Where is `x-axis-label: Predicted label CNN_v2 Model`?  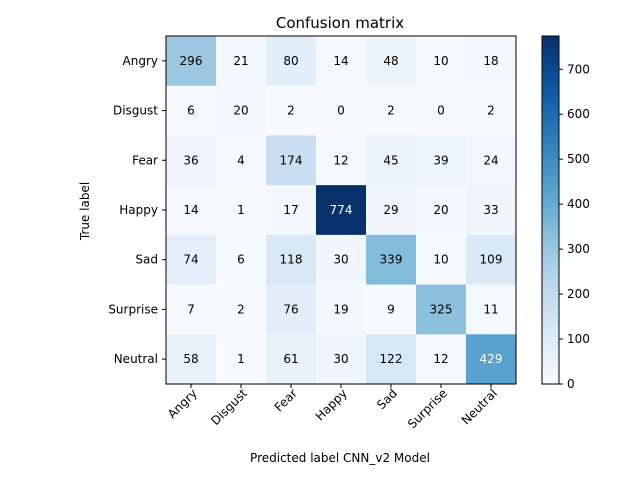 x-axis-label: Predicted label CNN_v2 Model is located at coordinates (340, 458).